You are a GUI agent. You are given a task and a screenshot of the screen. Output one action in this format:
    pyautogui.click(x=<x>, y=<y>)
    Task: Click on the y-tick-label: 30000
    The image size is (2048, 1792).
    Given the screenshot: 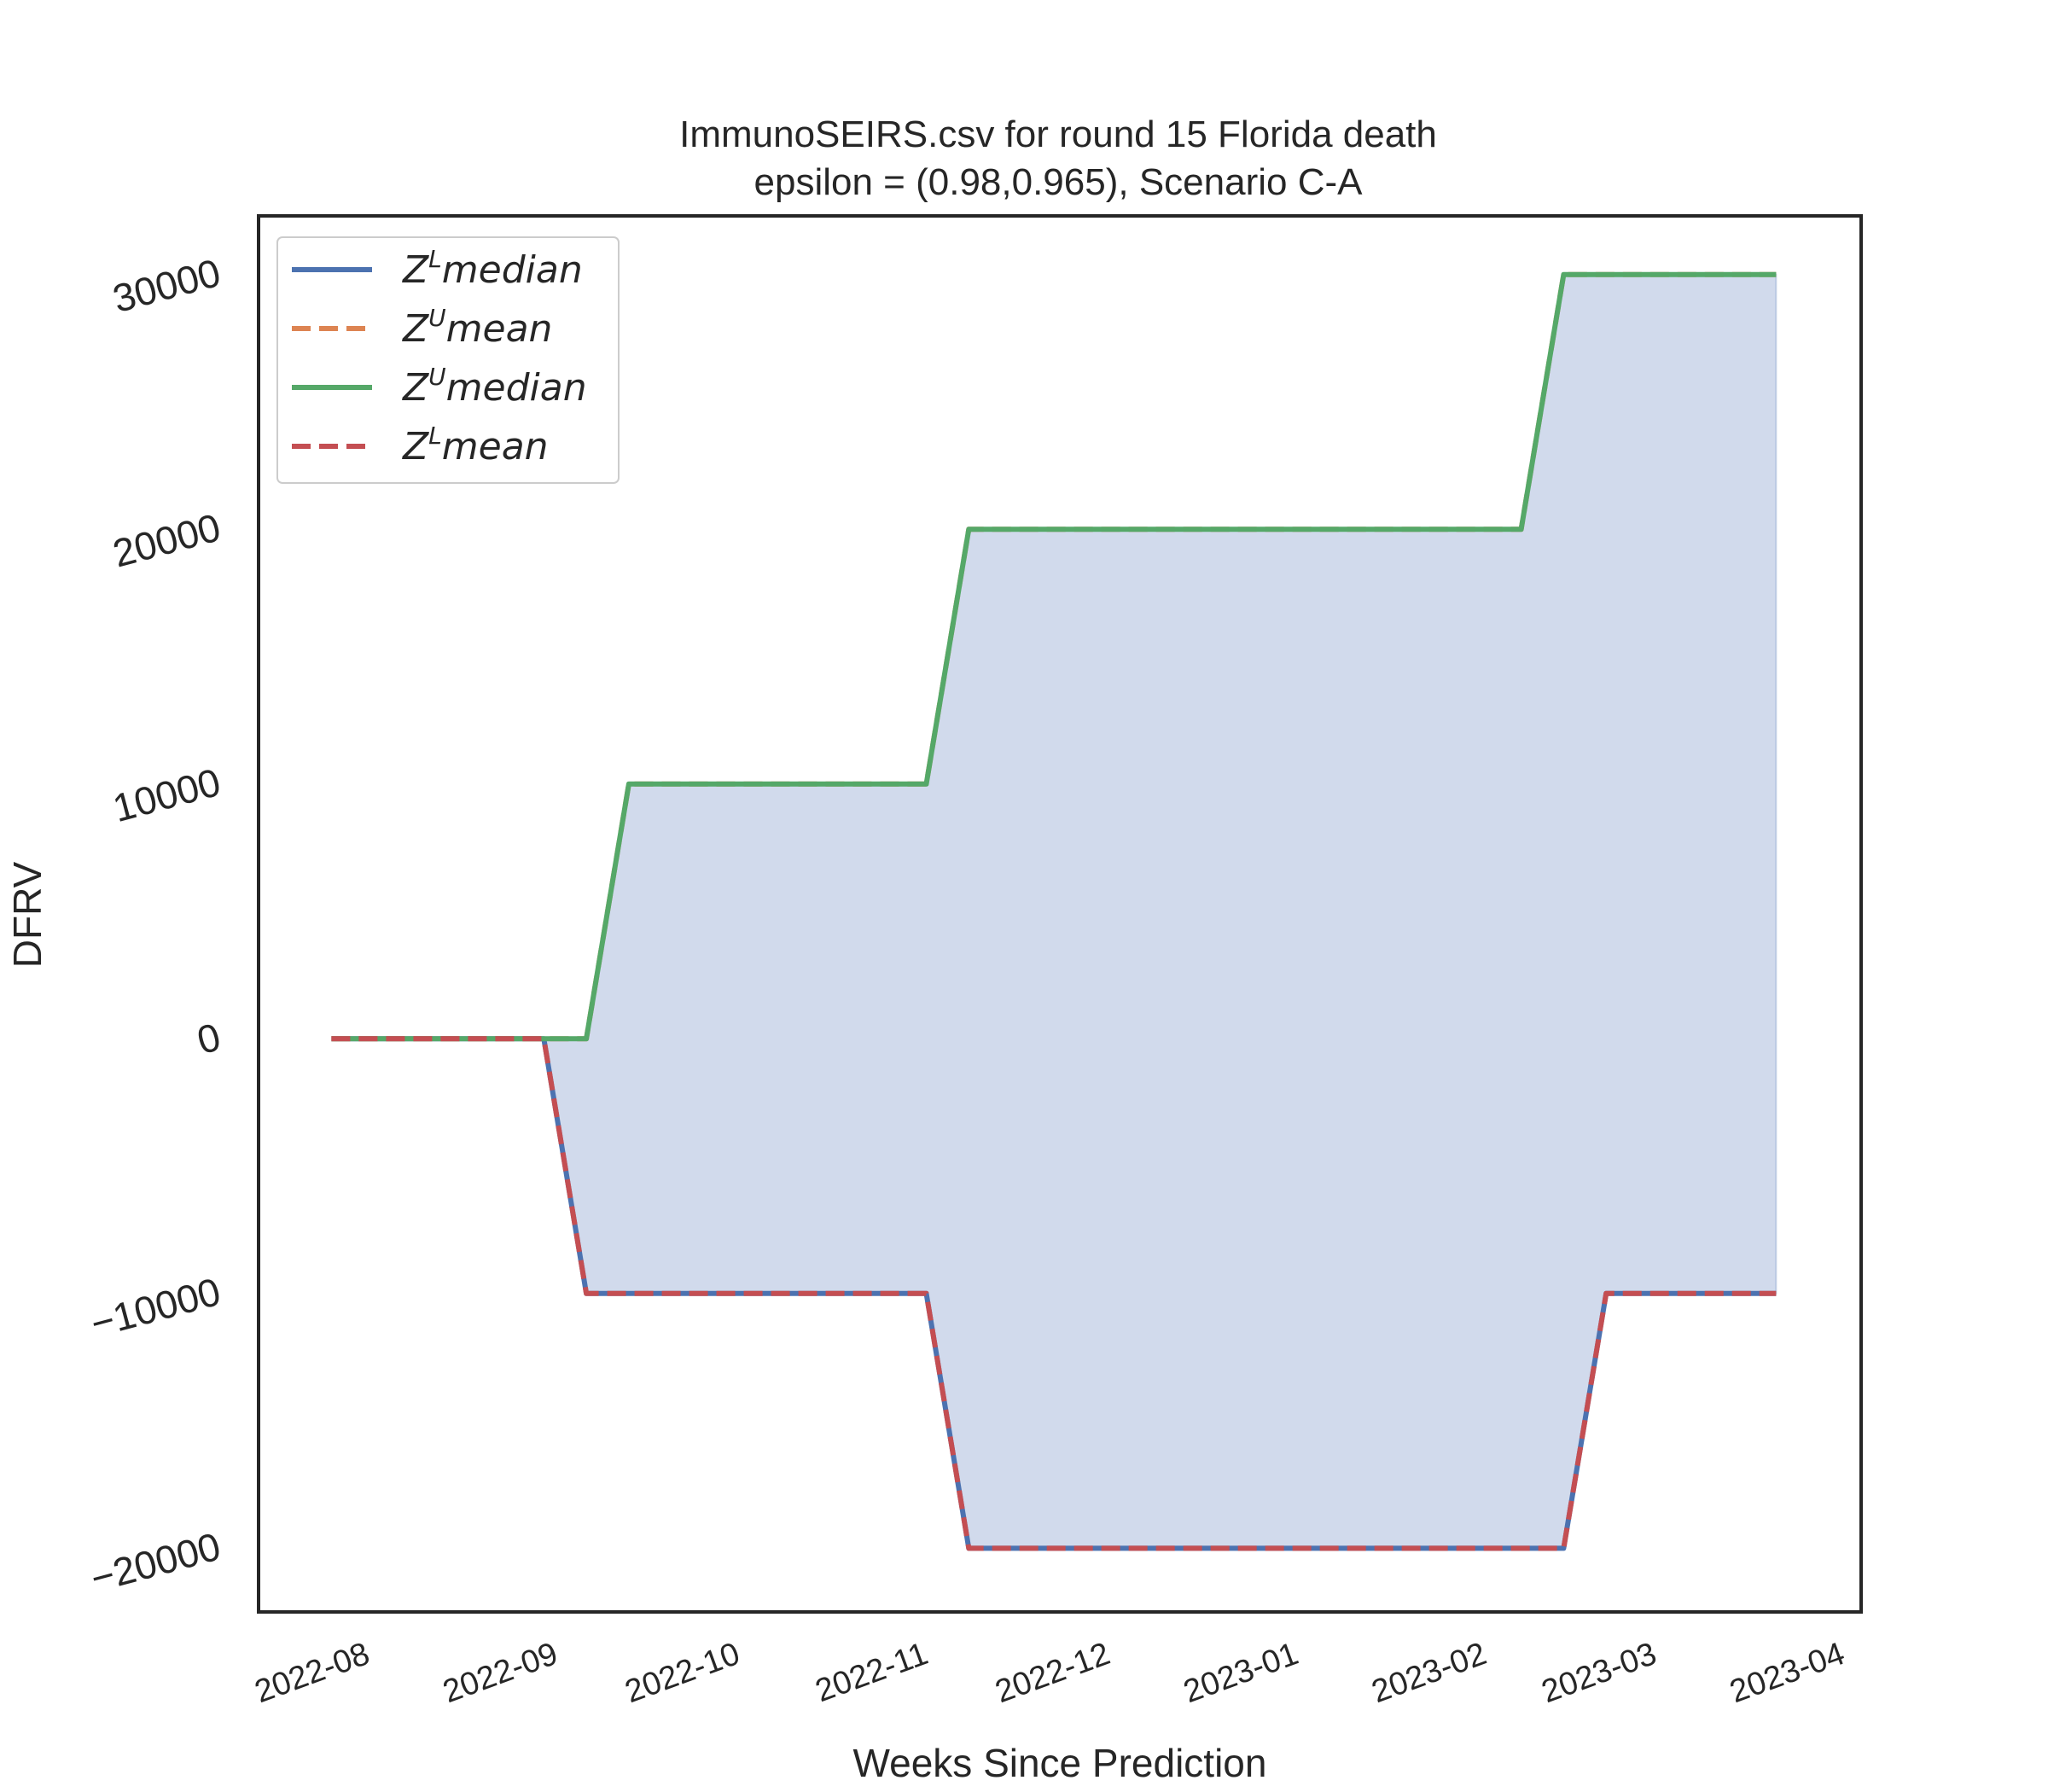 What is the action you would take?
    pyautogui.click(x=166, y=285)
    